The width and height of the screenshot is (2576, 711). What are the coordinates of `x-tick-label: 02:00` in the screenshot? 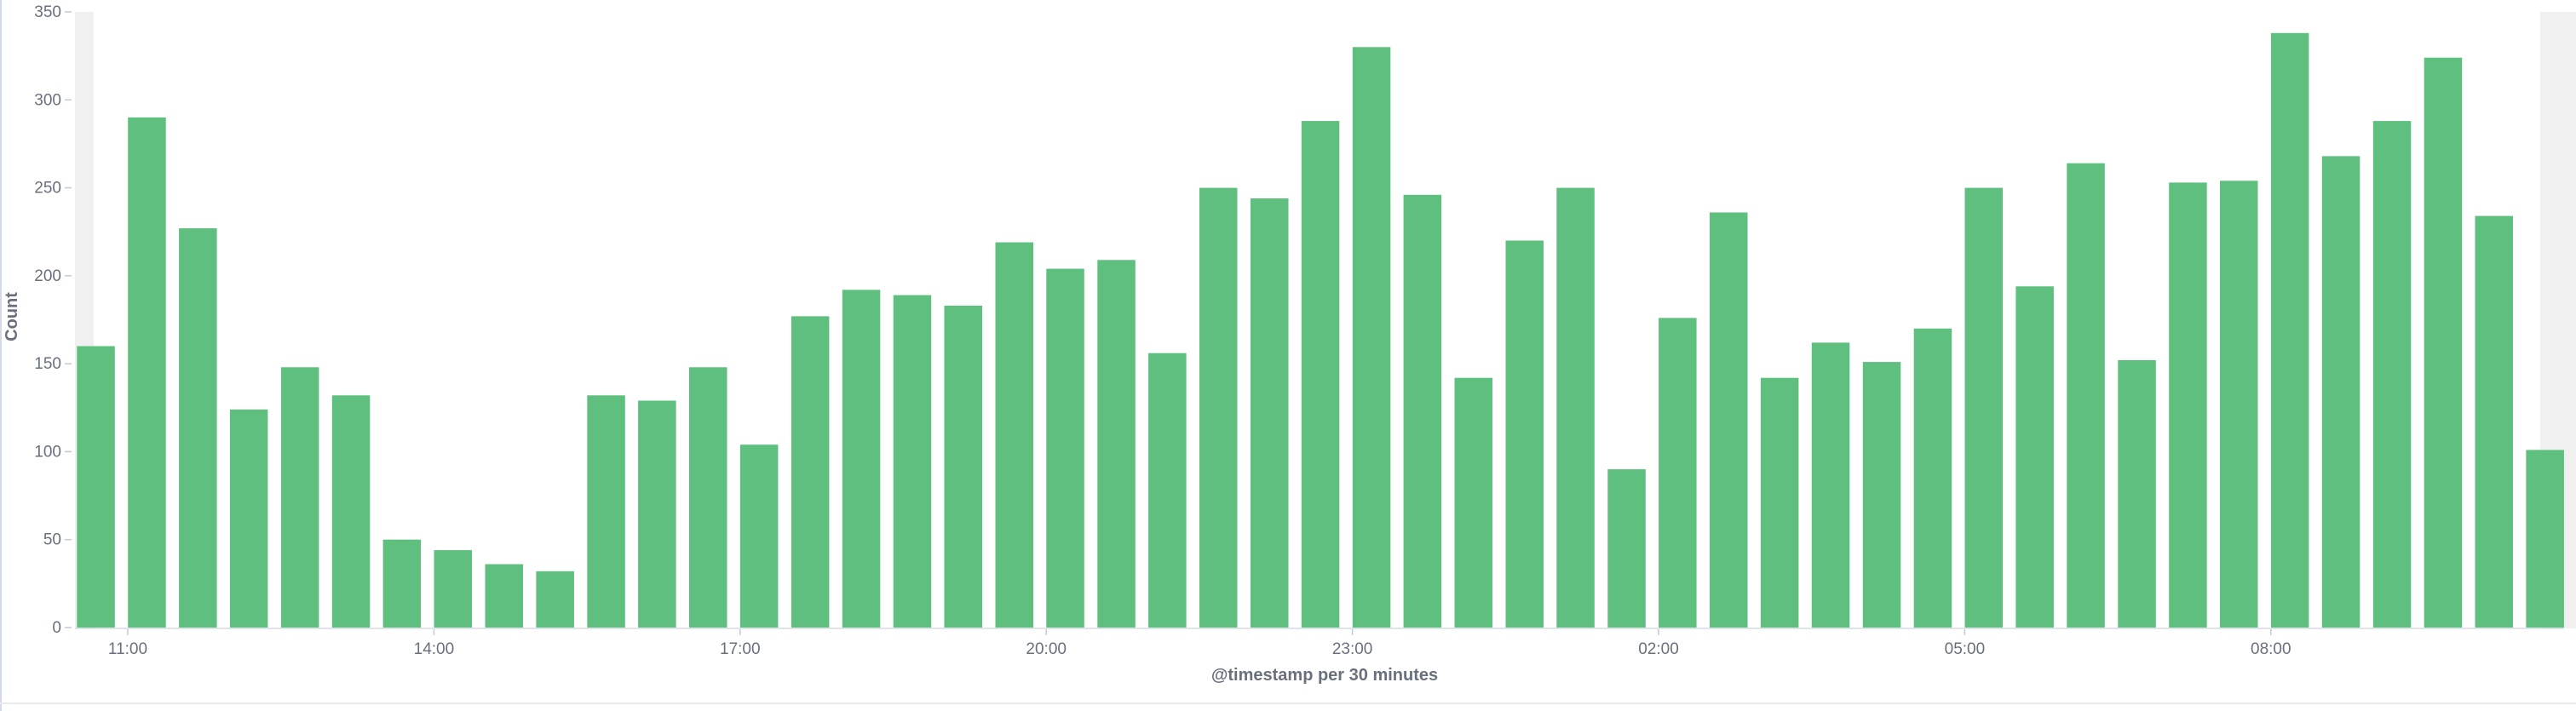 It's located at (1658, 649).